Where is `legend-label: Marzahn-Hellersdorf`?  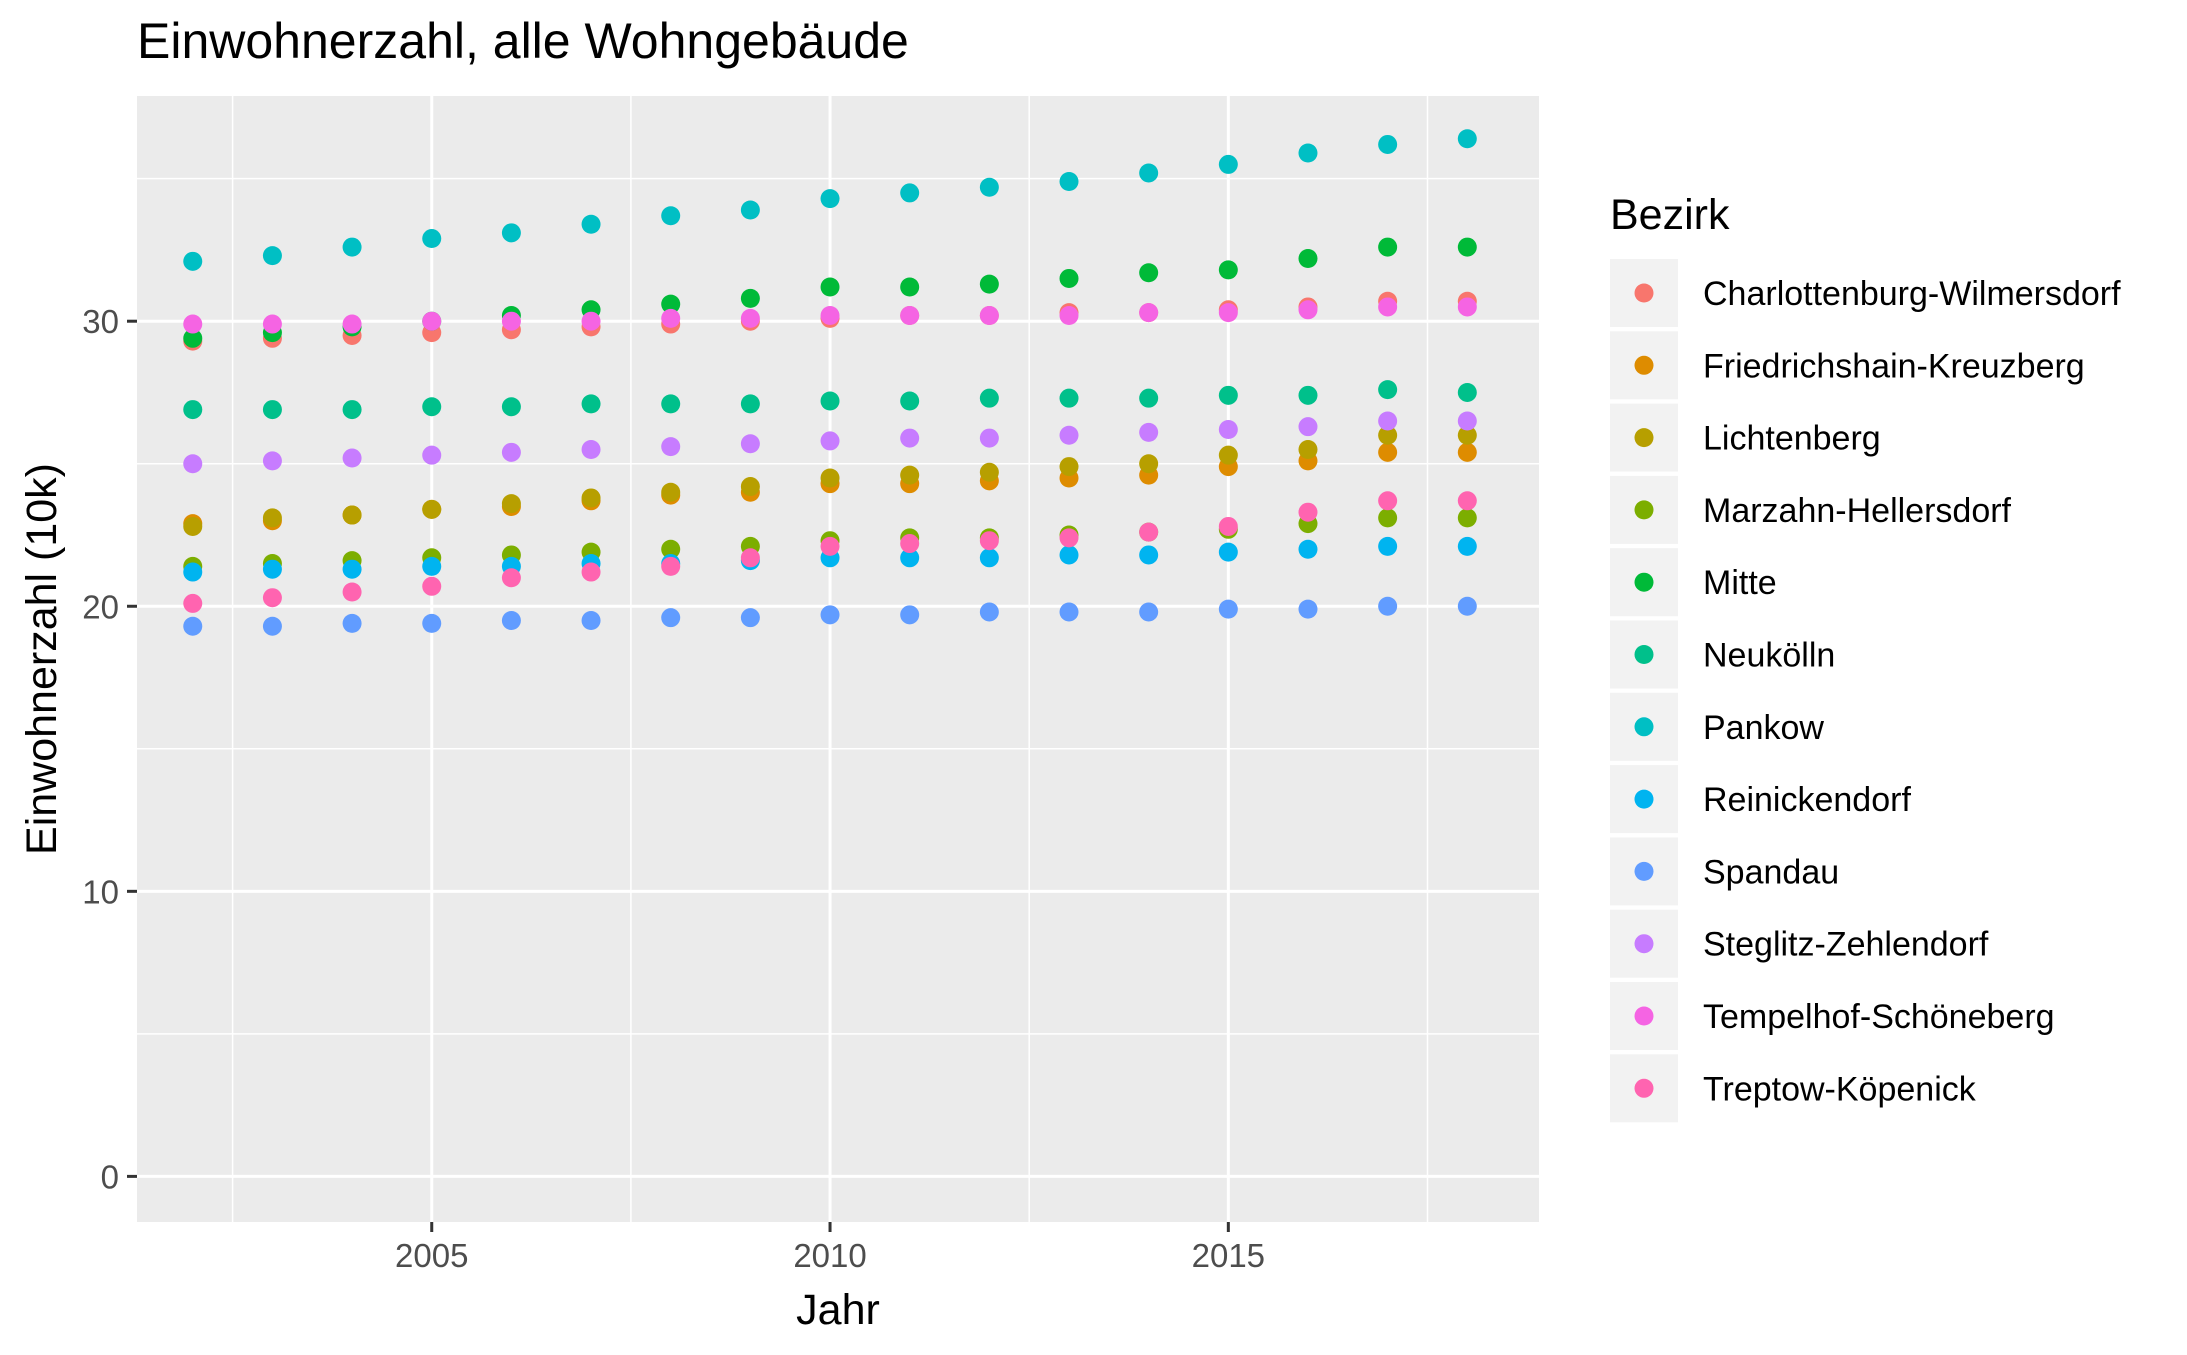
legend-label: Marzahn-Hellersdorf is located at coordinates (1857, 511).